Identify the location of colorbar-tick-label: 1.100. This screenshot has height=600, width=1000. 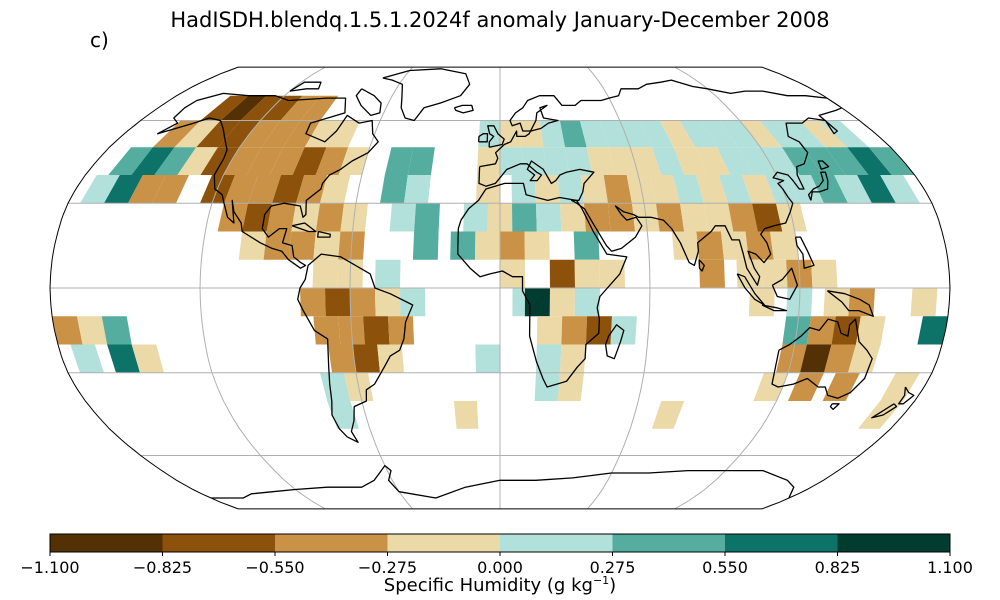
(950, 567).